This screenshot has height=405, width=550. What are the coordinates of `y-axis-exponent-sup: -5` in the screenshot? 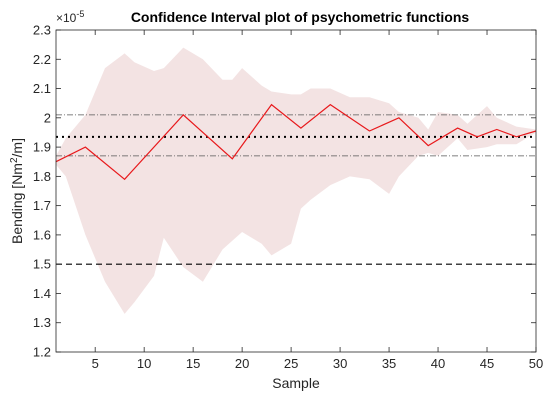 It's located at (80, 14).